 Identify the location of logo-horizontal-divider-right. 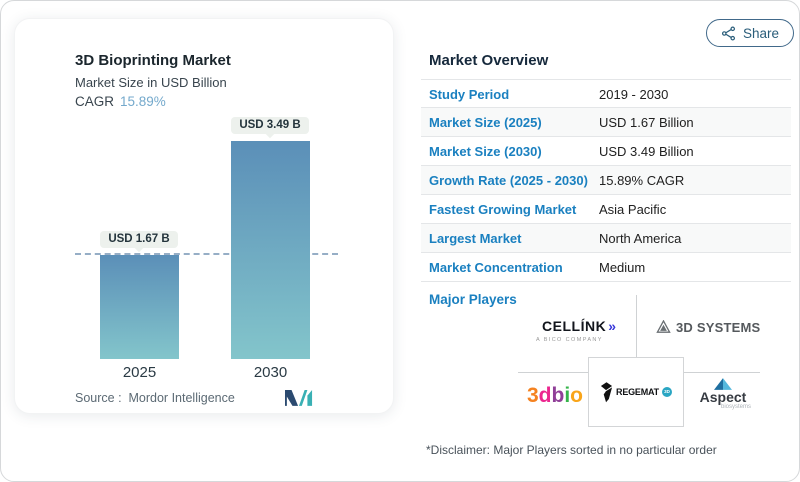
(722, 372).